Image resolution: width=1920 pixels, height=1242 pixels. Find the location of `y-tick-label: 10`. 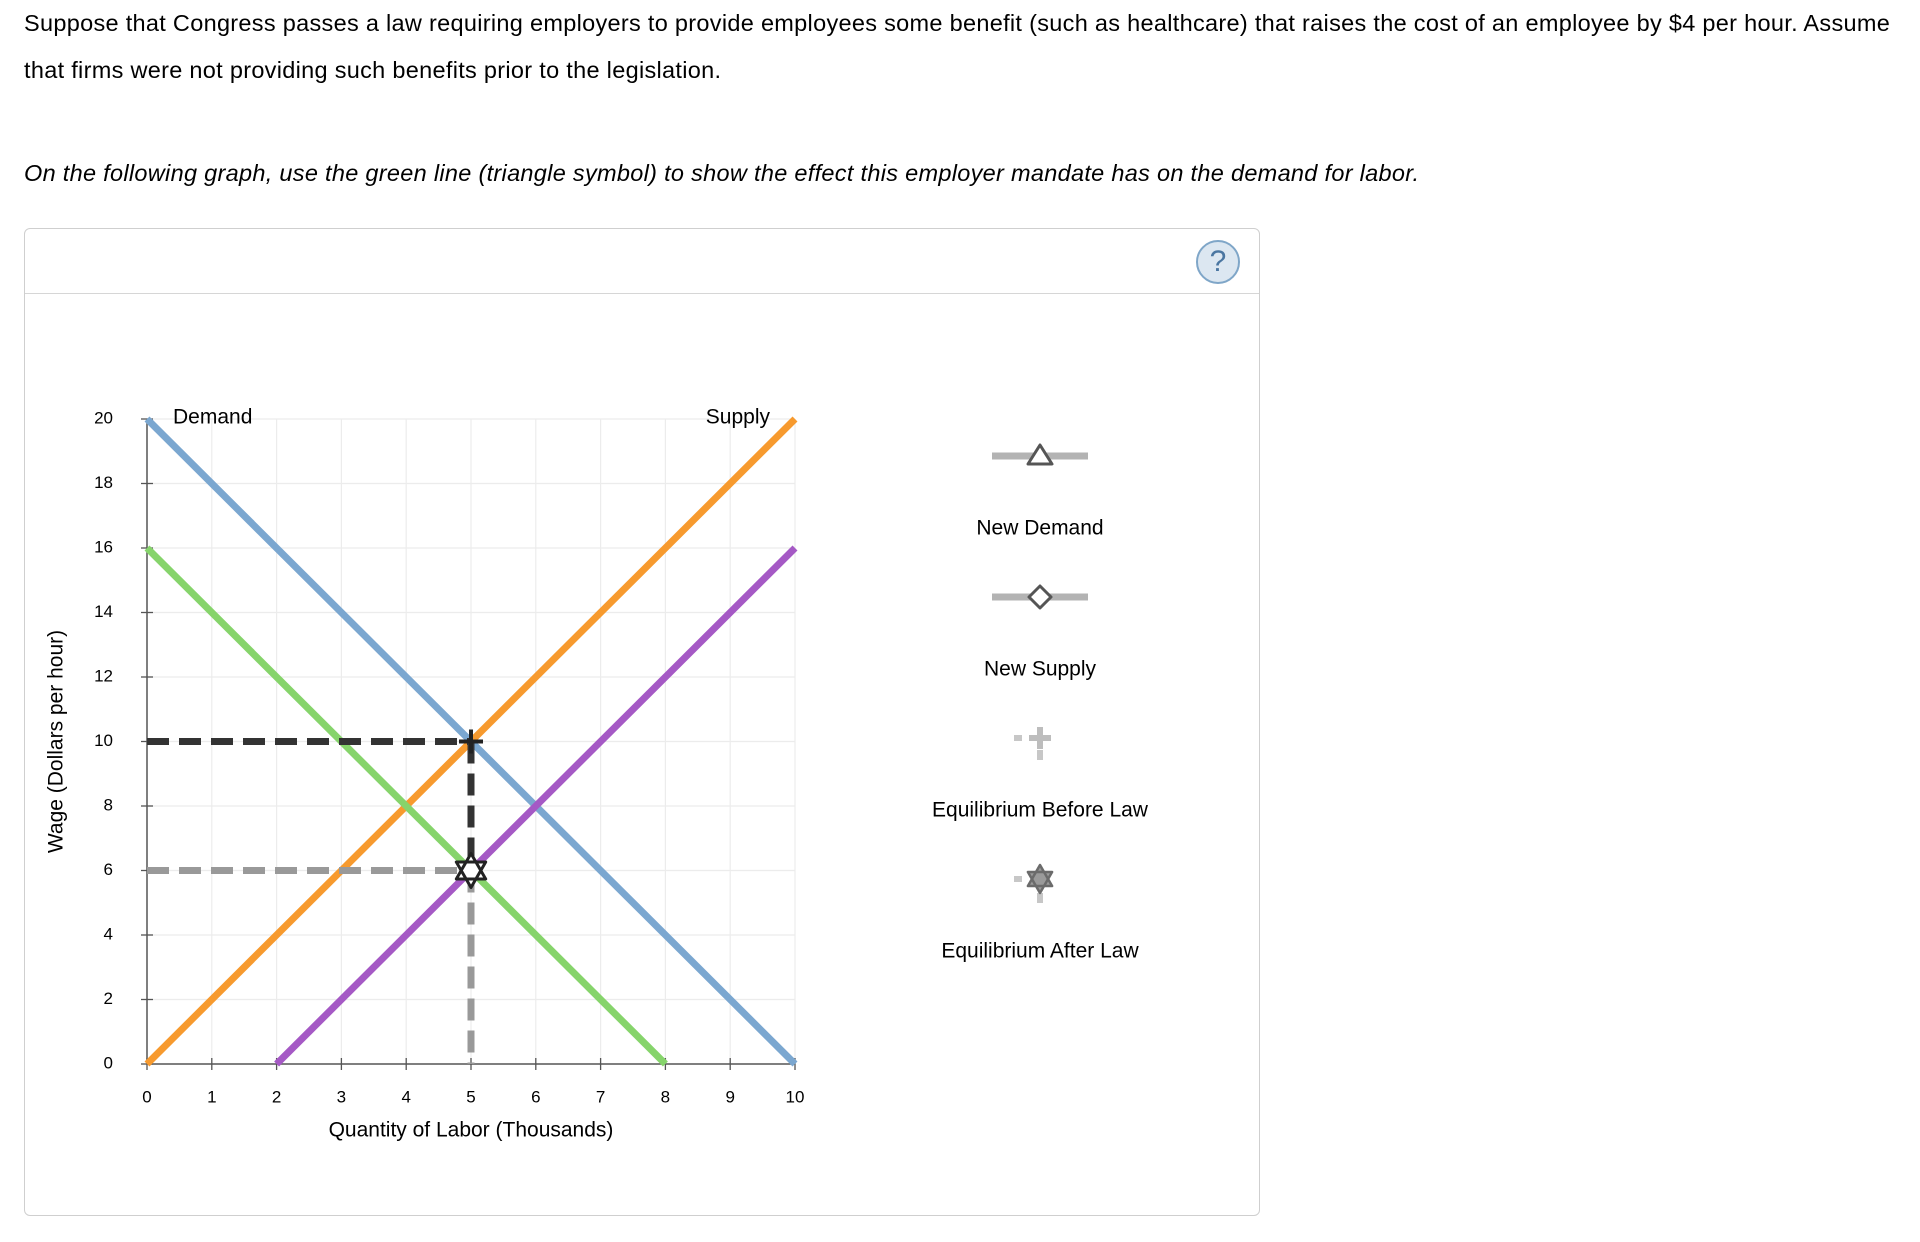

y-tick-label: 10 is located at coordinates (103, 740).